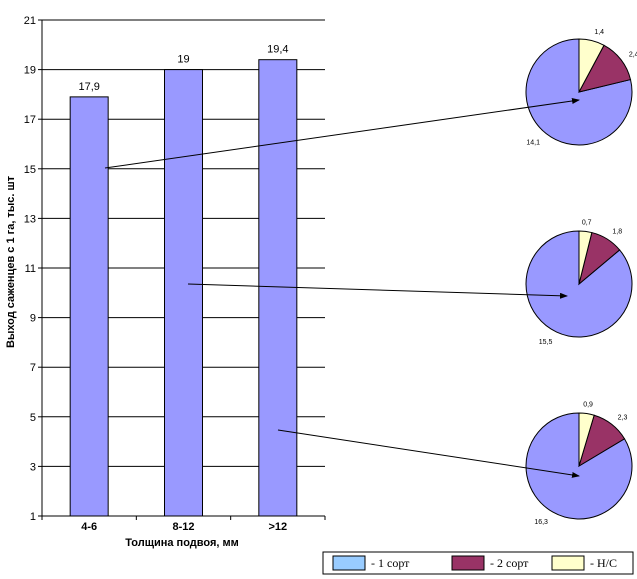  What do you see at coordinates (277, 527) in the screenshot?
I see `x-category-label: >12` at bounding box center [277, 527].